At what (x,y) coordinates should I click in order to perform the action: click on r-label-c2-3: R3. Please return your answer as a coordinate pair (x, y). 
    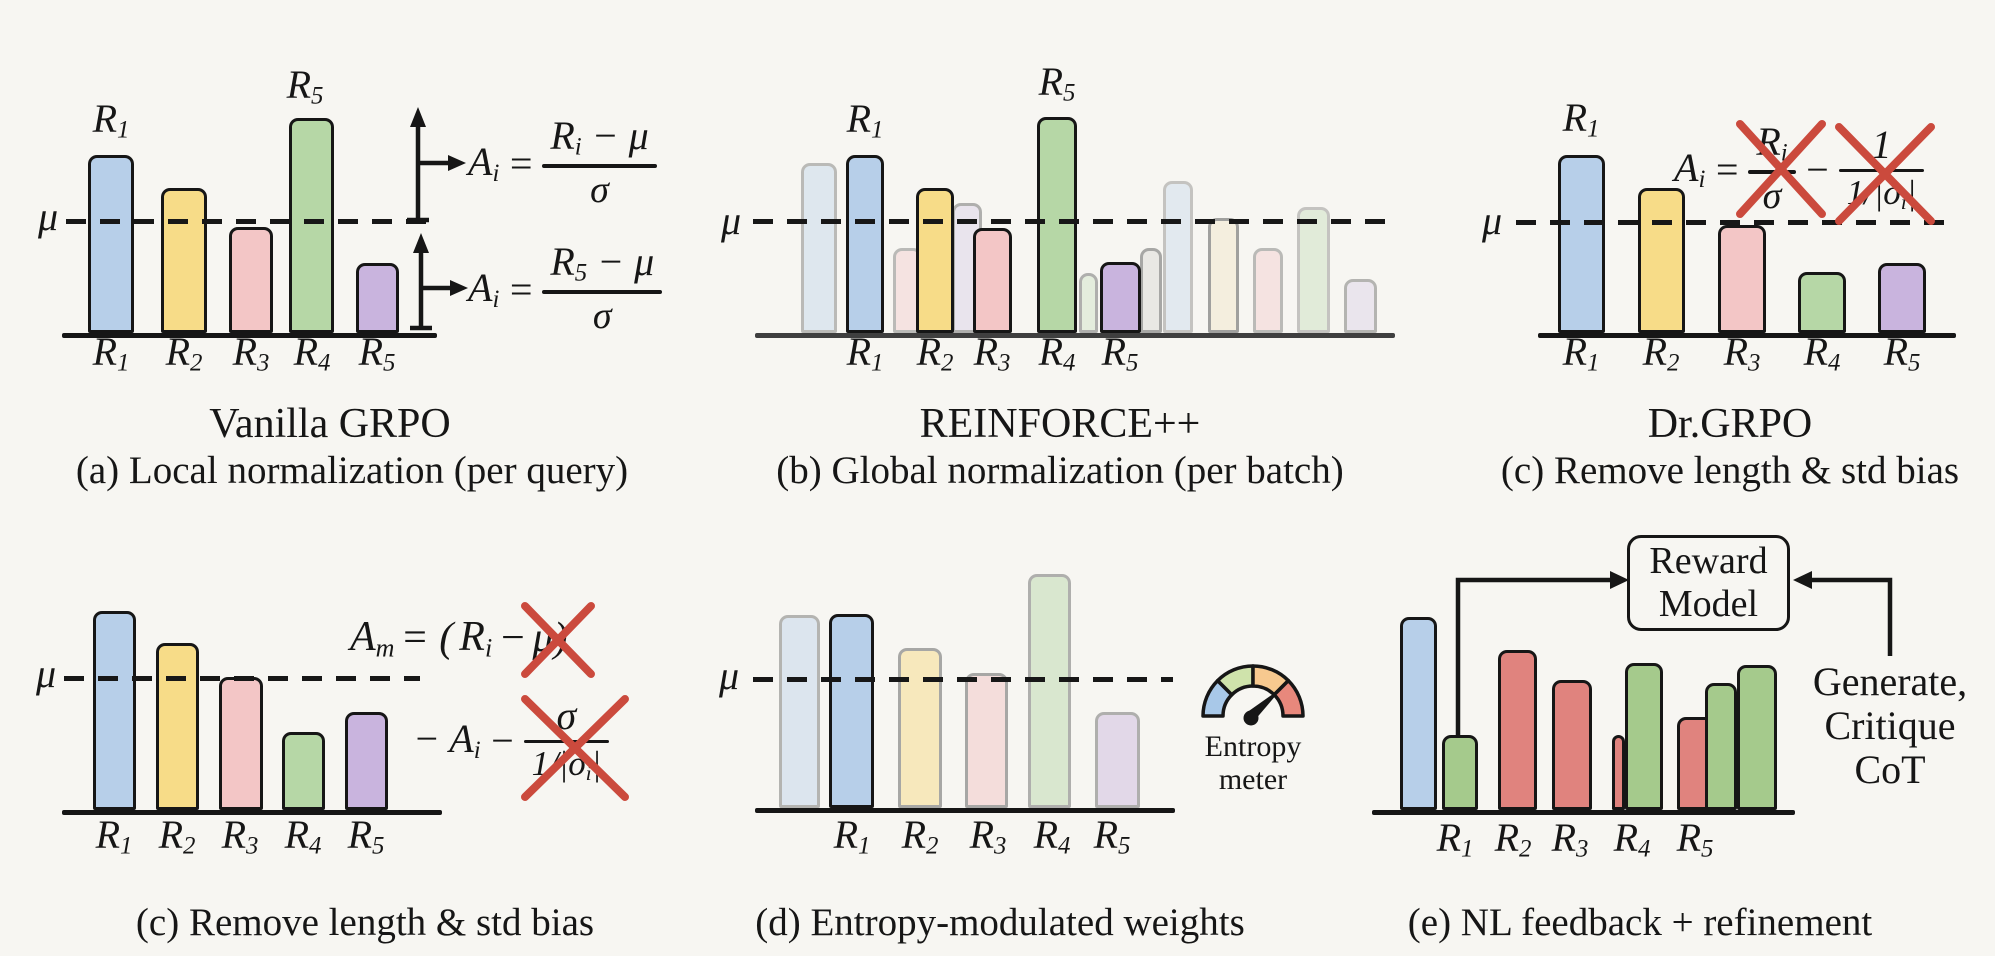
    Looking at the image, I should click on (240, 836).